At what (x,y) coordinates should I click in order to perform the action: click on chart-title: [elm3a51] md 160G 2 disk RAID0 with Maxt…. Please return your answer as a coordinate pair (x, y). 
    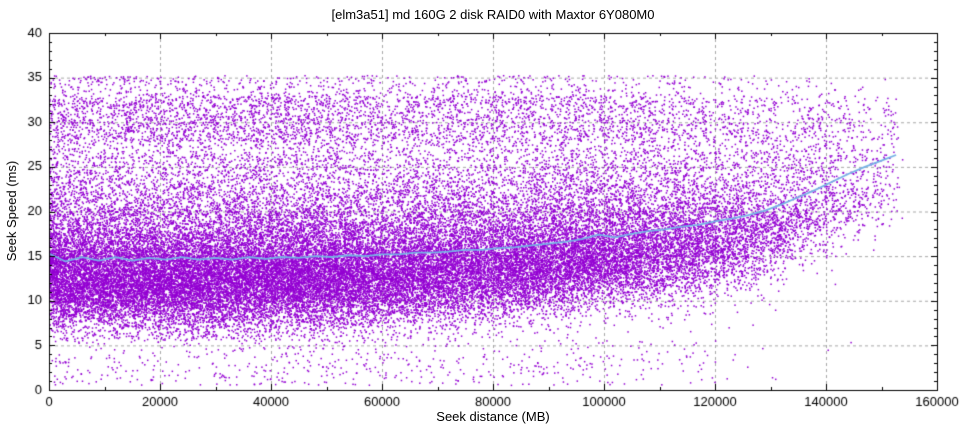
    Looking at the image, I should click on (493, 14).